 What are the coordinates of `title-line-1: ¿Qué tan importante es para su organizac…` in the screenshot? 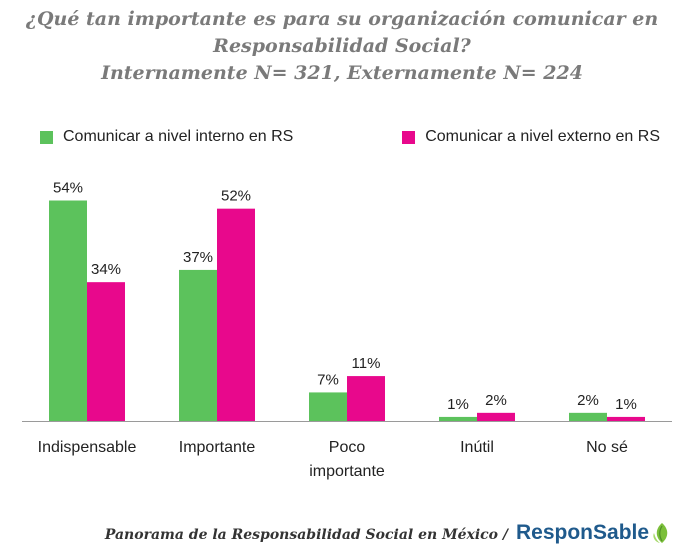 It's located at (342, 19).